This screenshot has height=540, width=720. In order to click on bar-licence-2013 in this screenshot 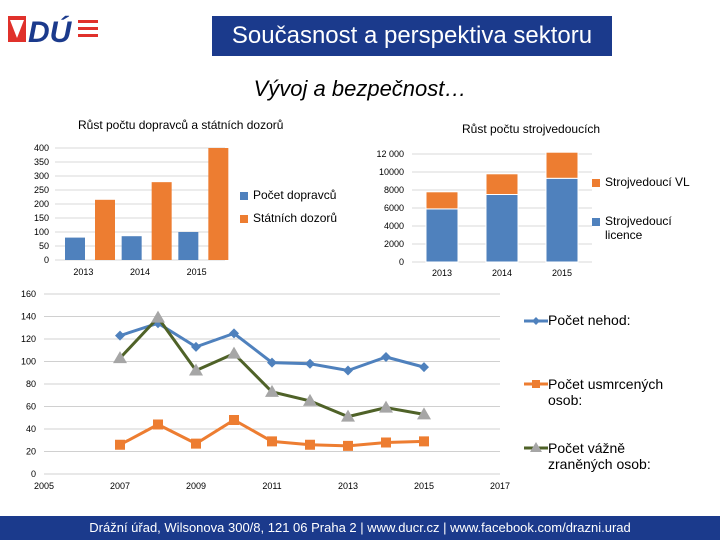, I will do `click(442, 235)`.